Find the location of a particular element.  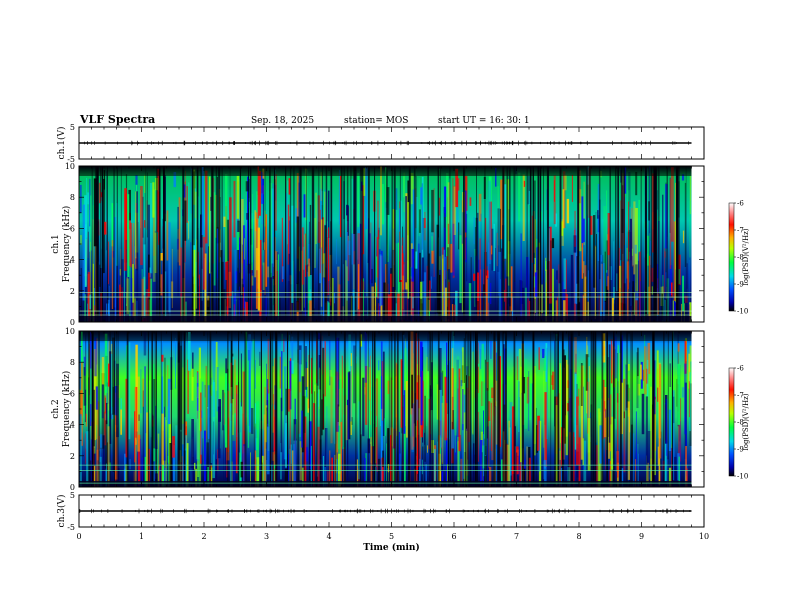

figure-station: station= MOS is located at coordinates (376, 121).